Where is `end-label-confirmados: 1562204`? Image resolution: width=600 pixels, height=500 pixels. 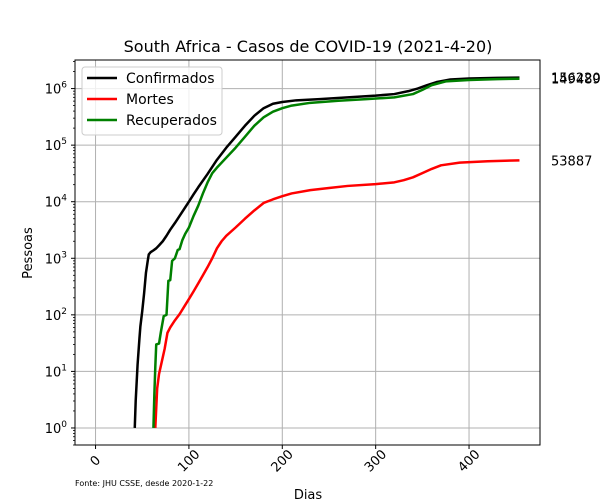 end-label-confirmados: 1562204 is located at coordinates (575, 79).